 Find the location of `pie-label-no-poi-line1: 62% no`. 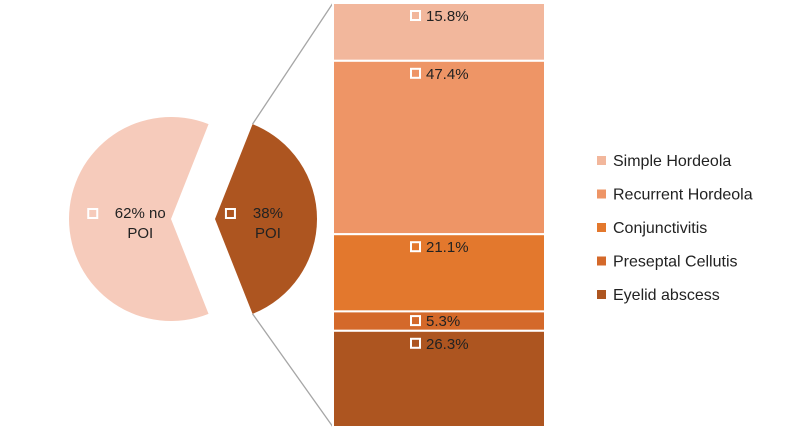

pie-label-no-poi-line1: 62% no is located at coordinates (140, 213).